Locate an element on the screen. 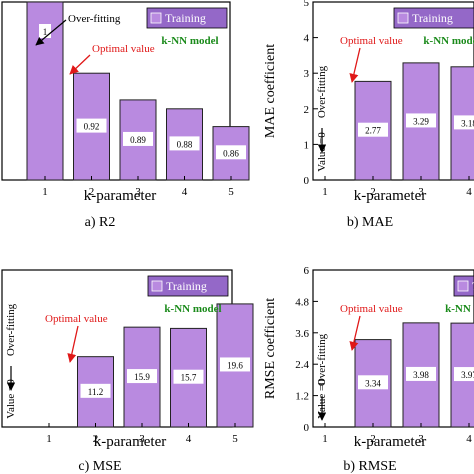  value-label: 15.9 is located at coordinates (142, 377).